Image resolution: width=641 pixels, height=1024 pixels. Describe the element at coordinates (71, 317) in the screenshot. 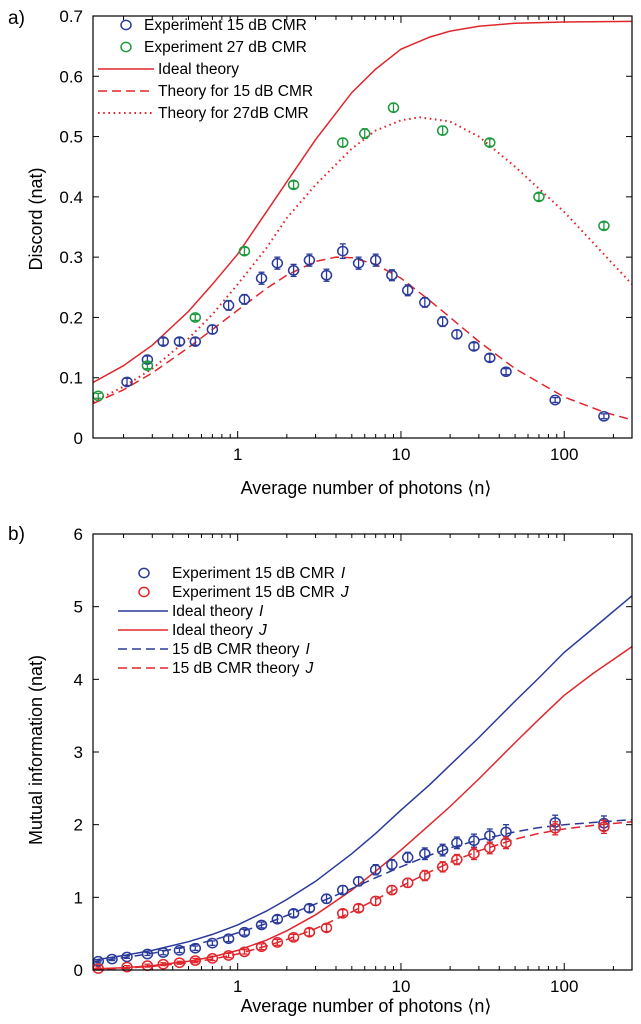

I see `panel-a-ytick-label: 0.2` at that location.